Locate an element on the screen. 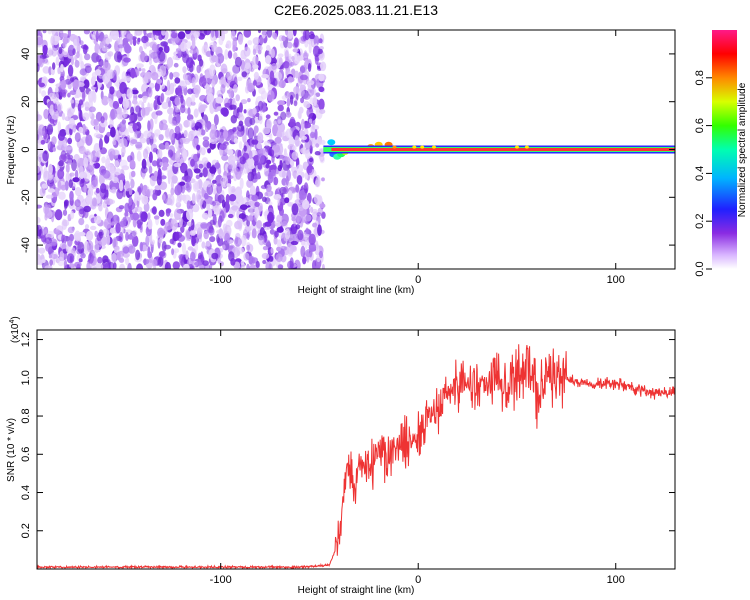  y-tick-label: 0 is located at coordinates (26, 149).